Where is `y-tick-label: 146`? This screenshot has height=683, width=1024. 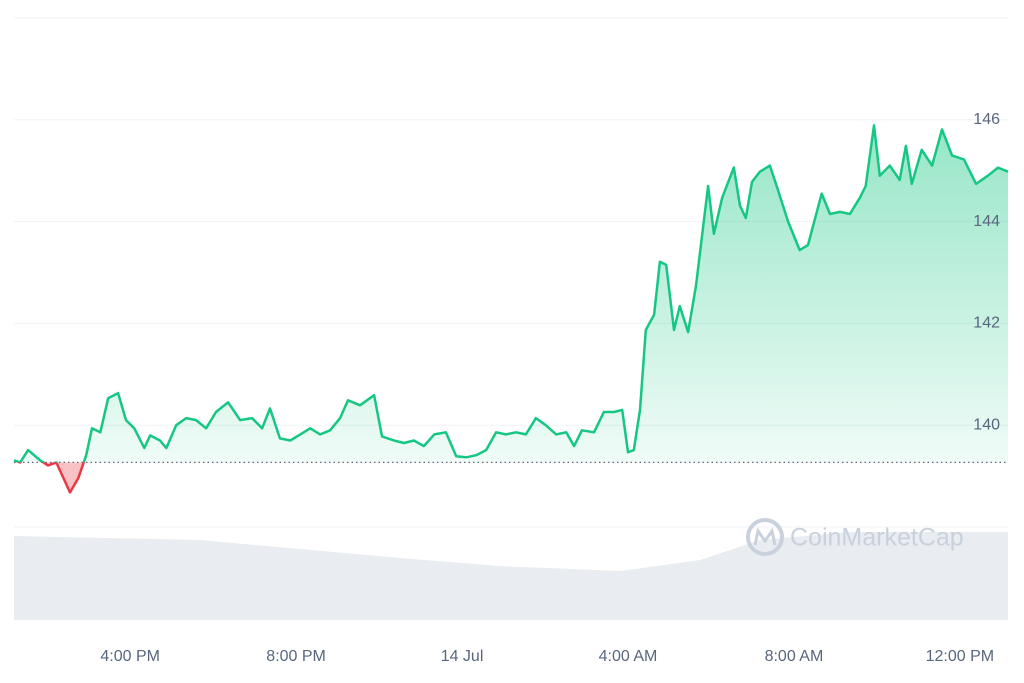
y-tick-label: 146 is located at coordinates (986, 119).